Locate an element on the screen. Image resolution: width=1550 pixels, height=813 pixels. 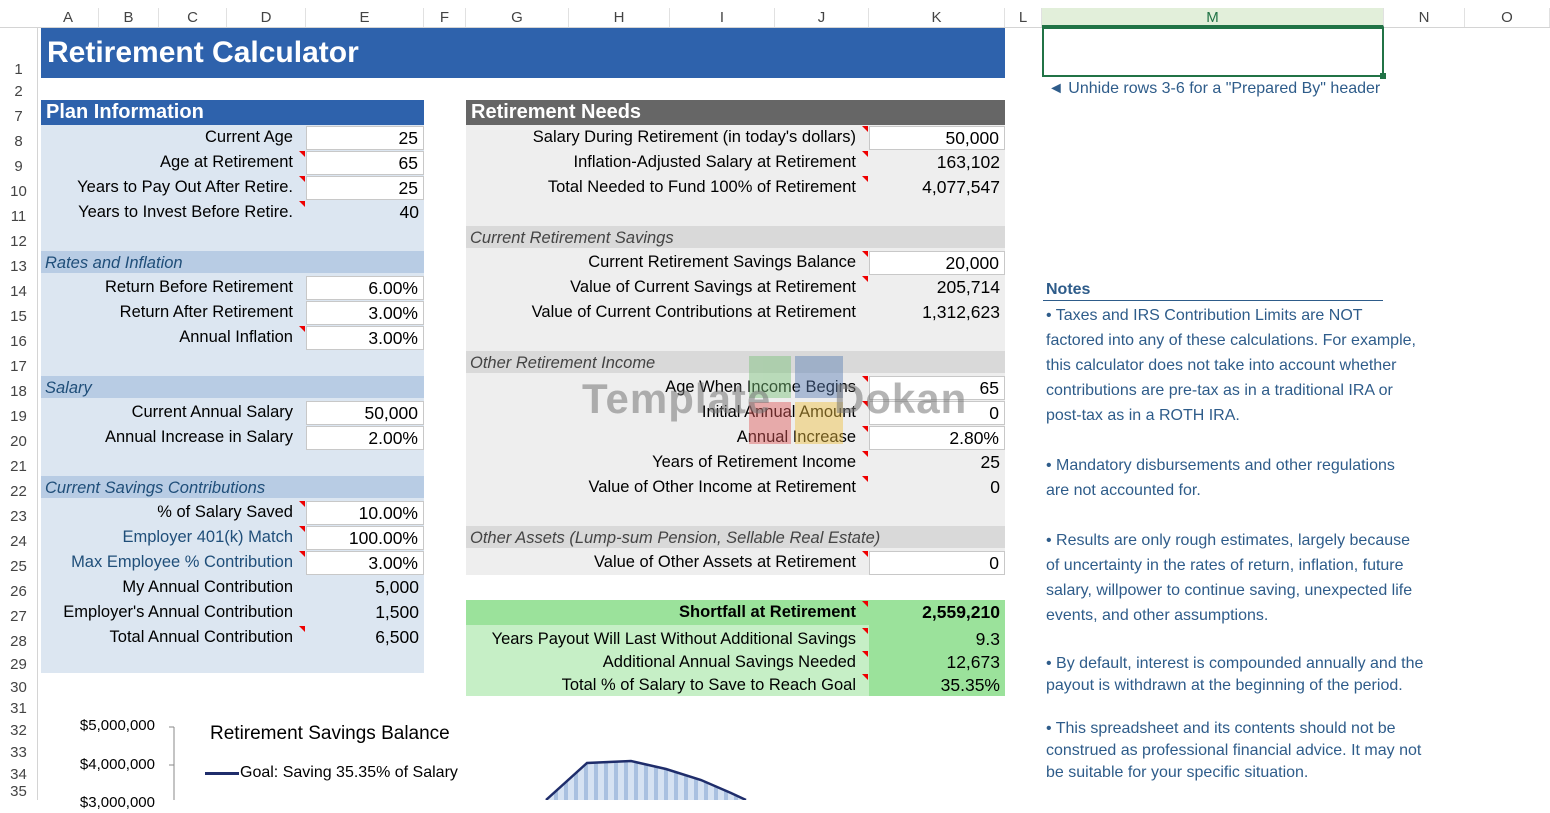
column-header-c: C is located at coordinates (193, 17).